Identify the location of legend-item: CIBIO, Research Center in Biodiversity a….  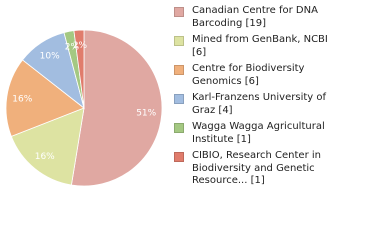
(274, 169).